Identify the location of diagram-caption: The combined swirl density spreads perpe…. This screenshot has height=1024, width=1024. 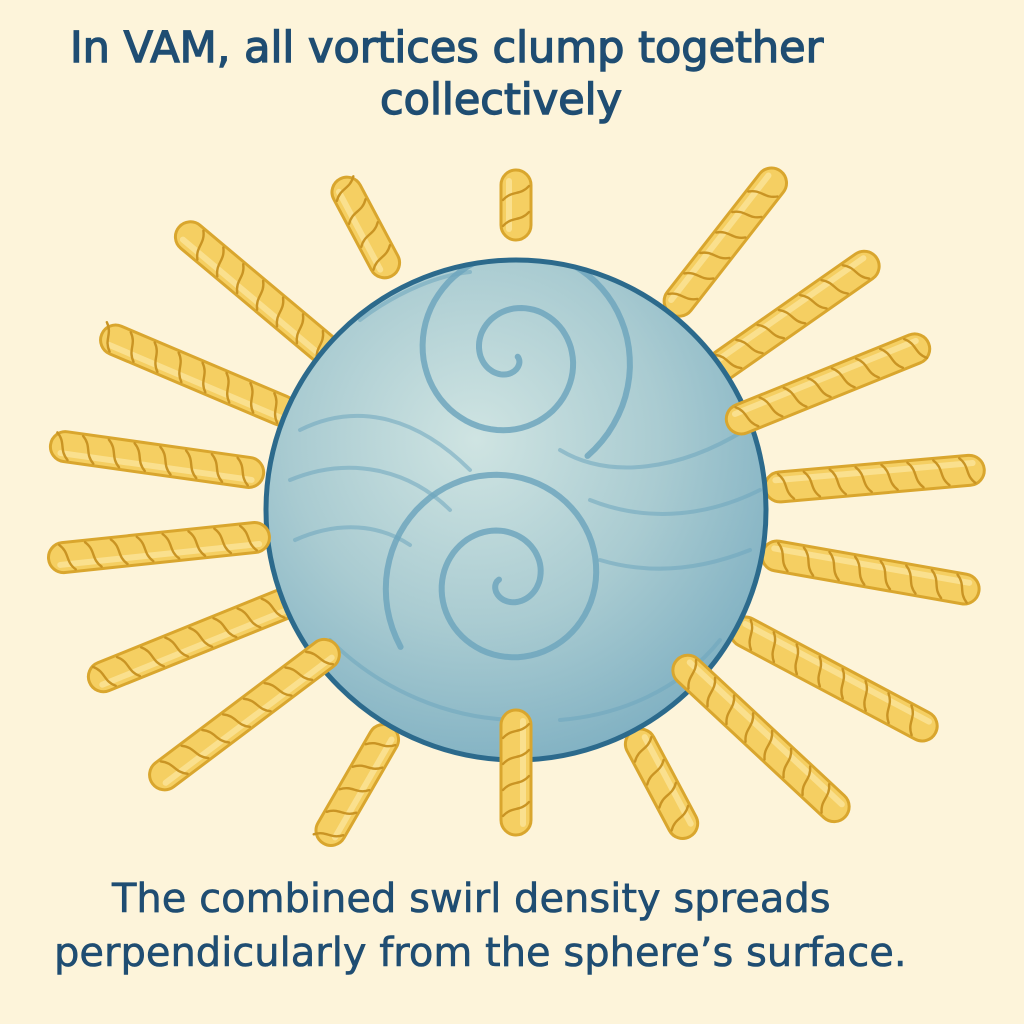
(512, 926).